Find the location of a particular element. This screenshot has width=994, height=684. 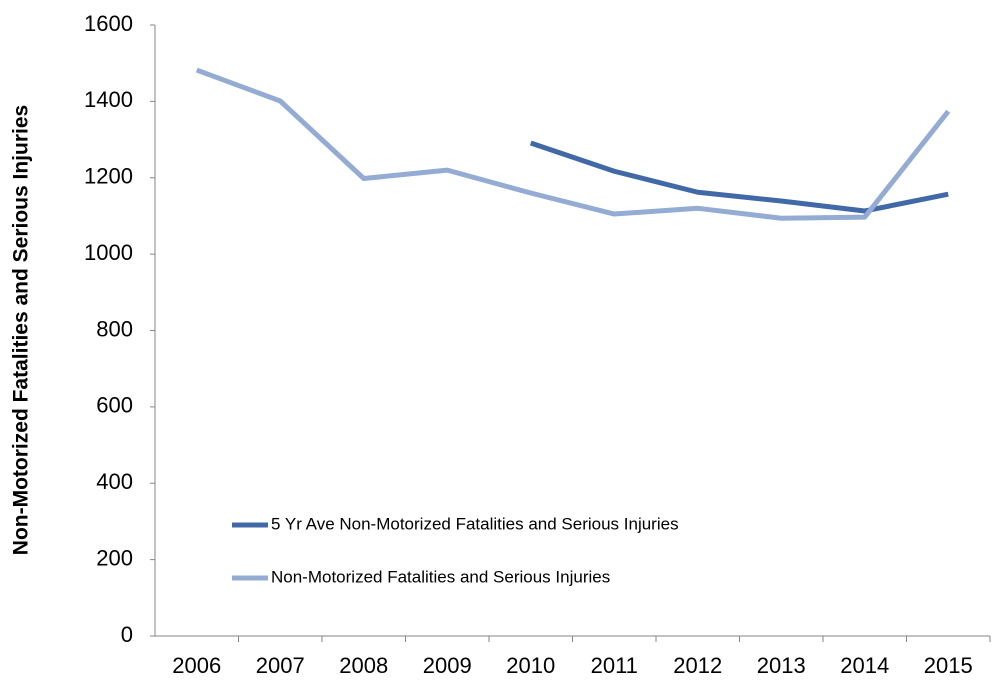

x-tick-label: 2008 is located at coordinates (363, 665).